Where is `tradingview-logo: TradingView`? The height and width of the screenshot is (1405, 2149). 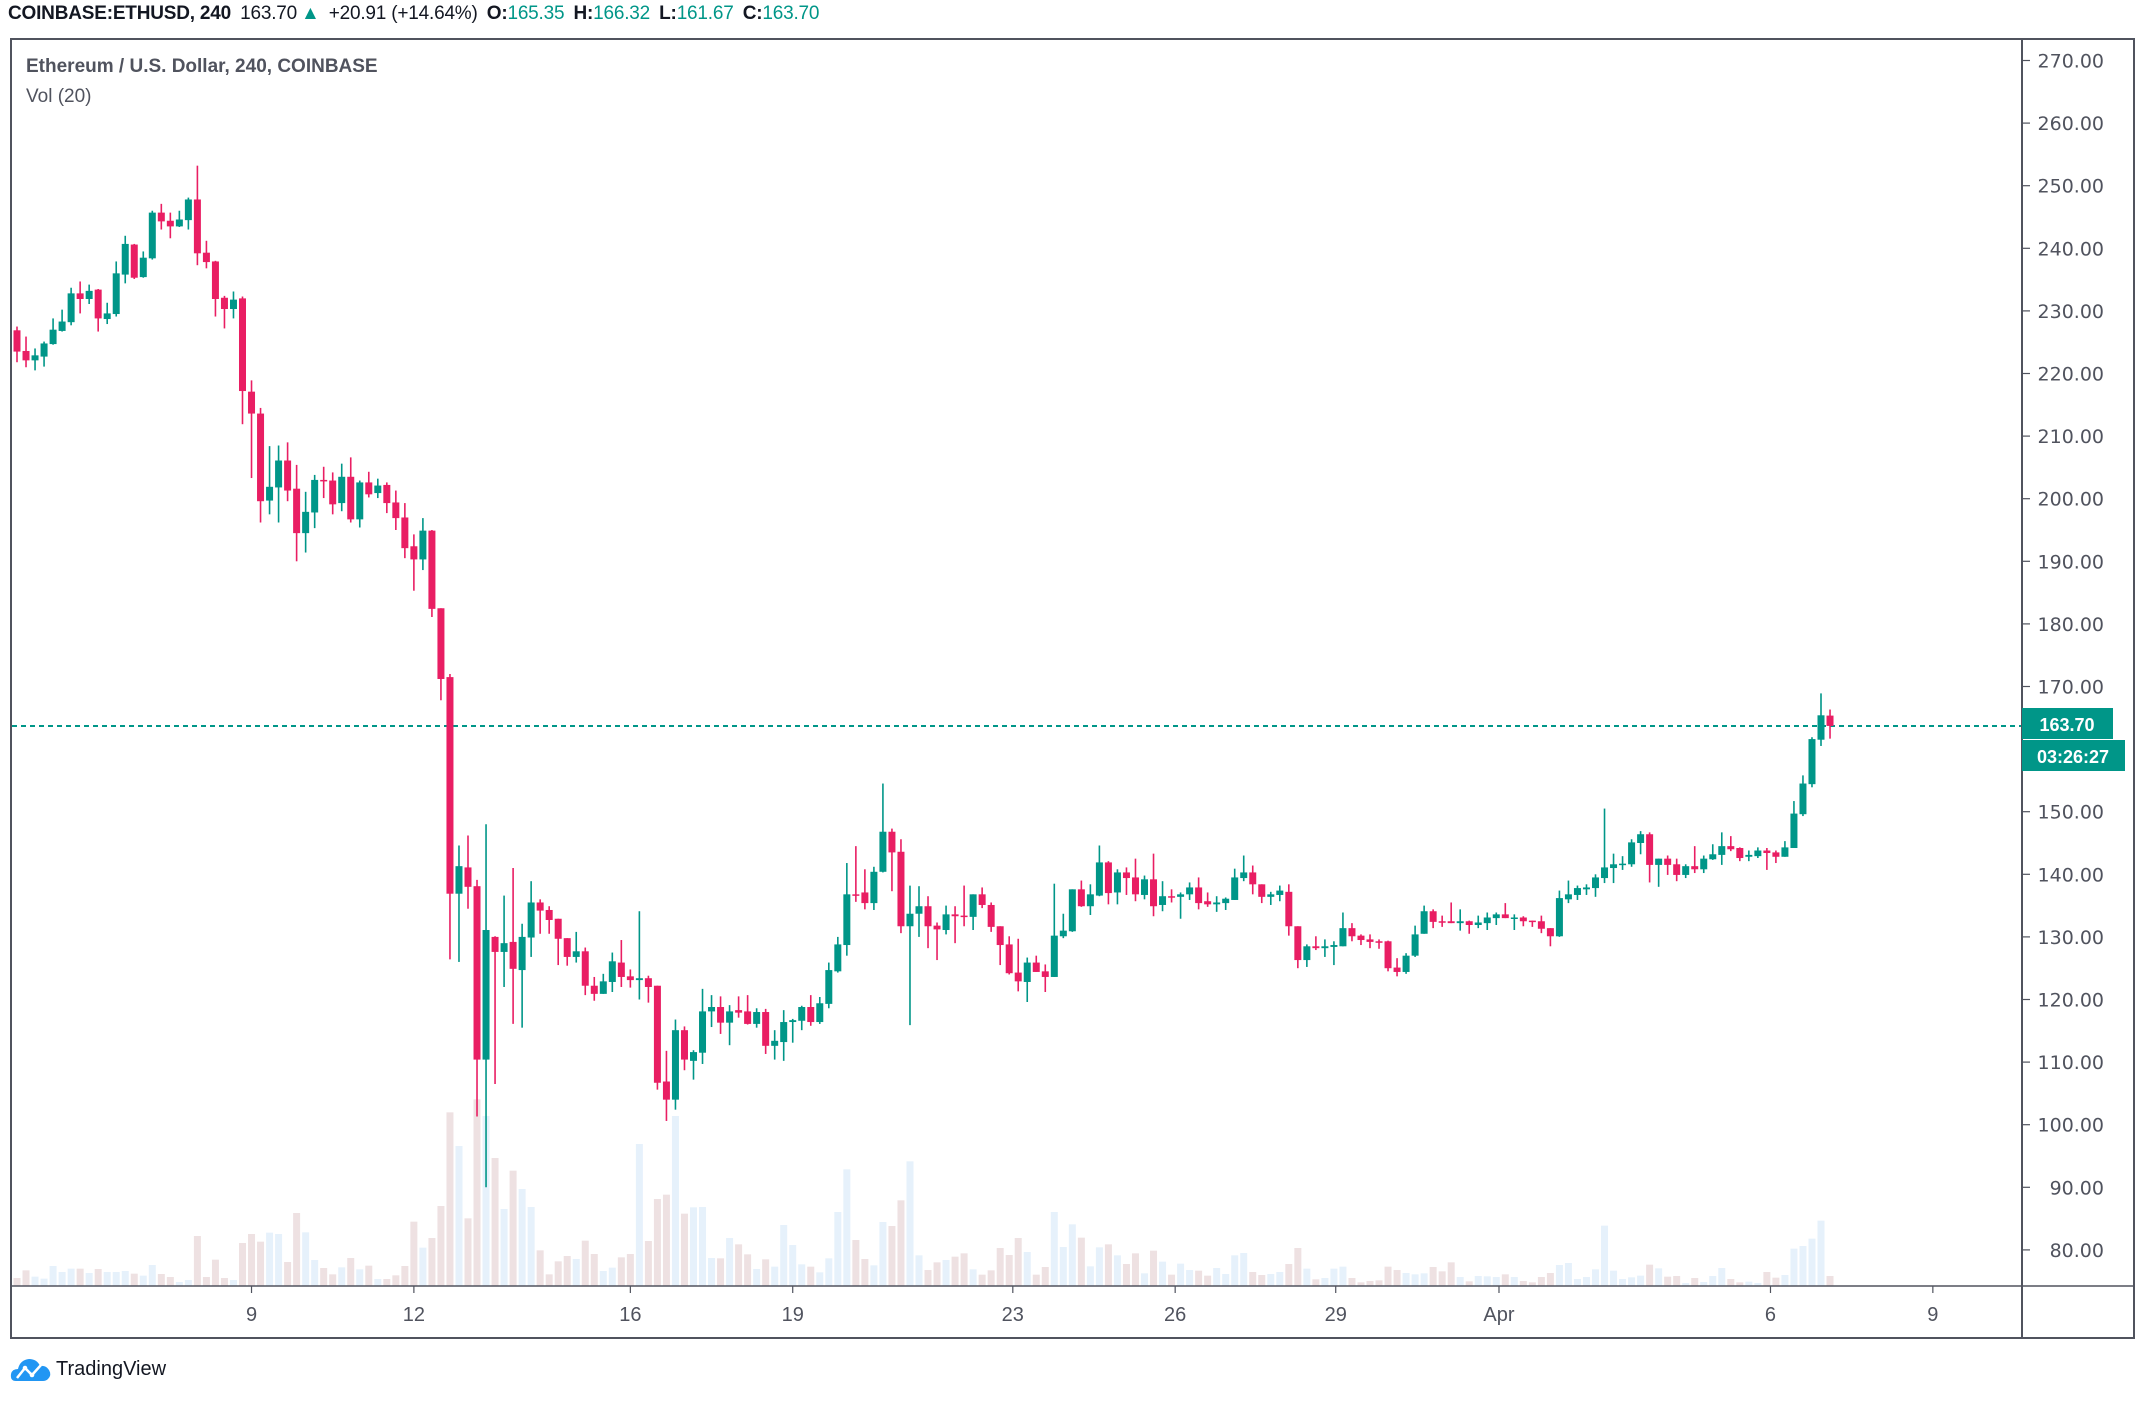
tradingview-logo: TradingView is located at coordinates (88, 1369).